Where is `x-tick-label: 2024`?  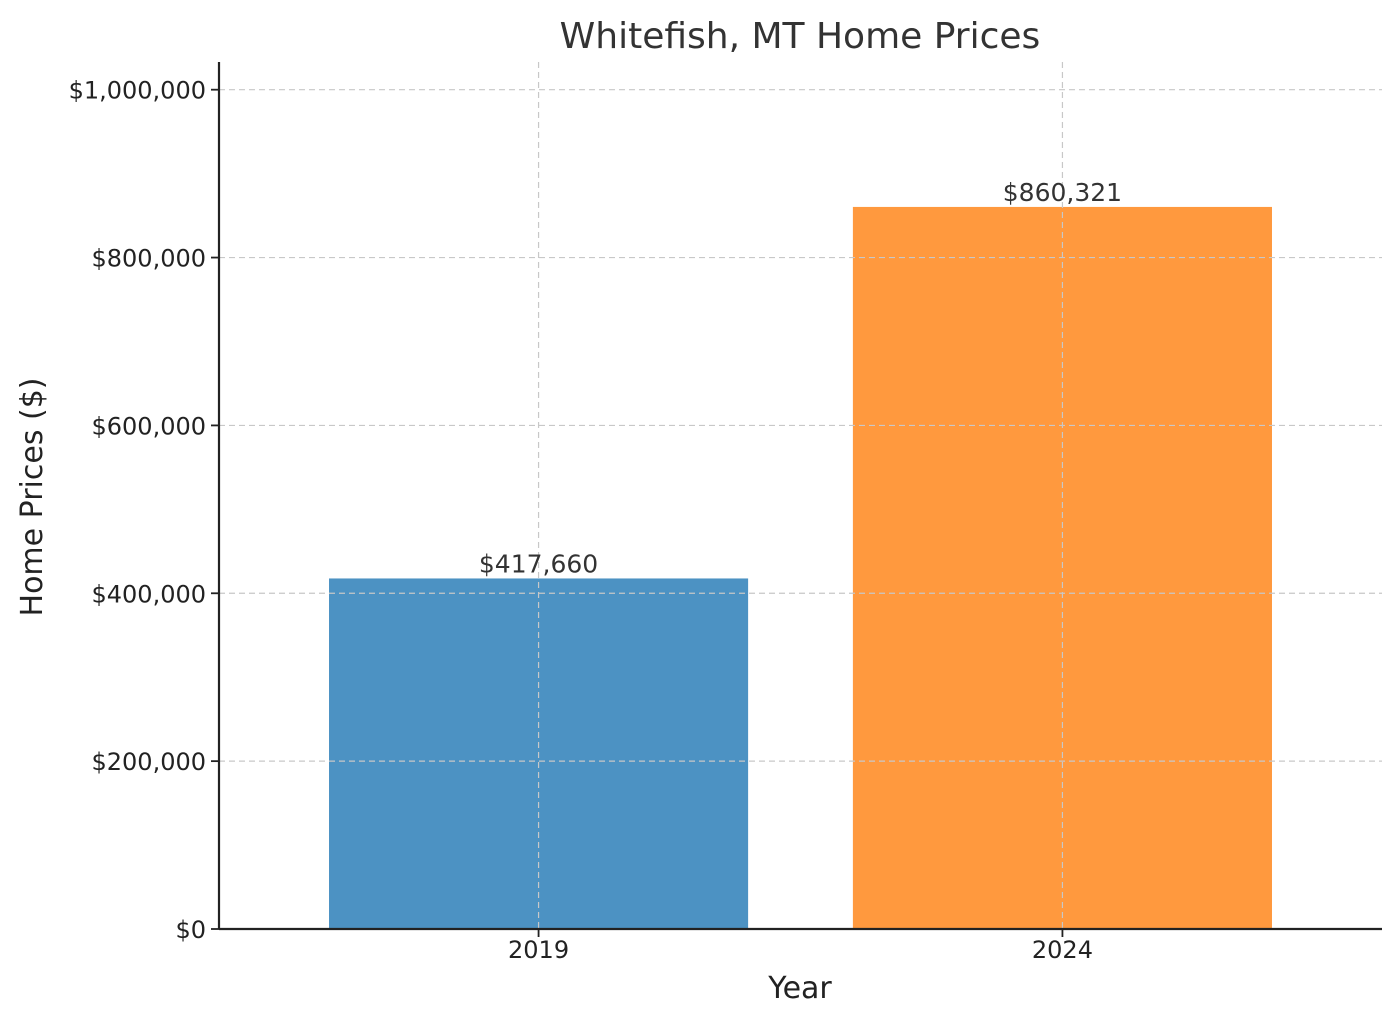 x-tick-label: 2024 is located at coordinates (1062, 950).